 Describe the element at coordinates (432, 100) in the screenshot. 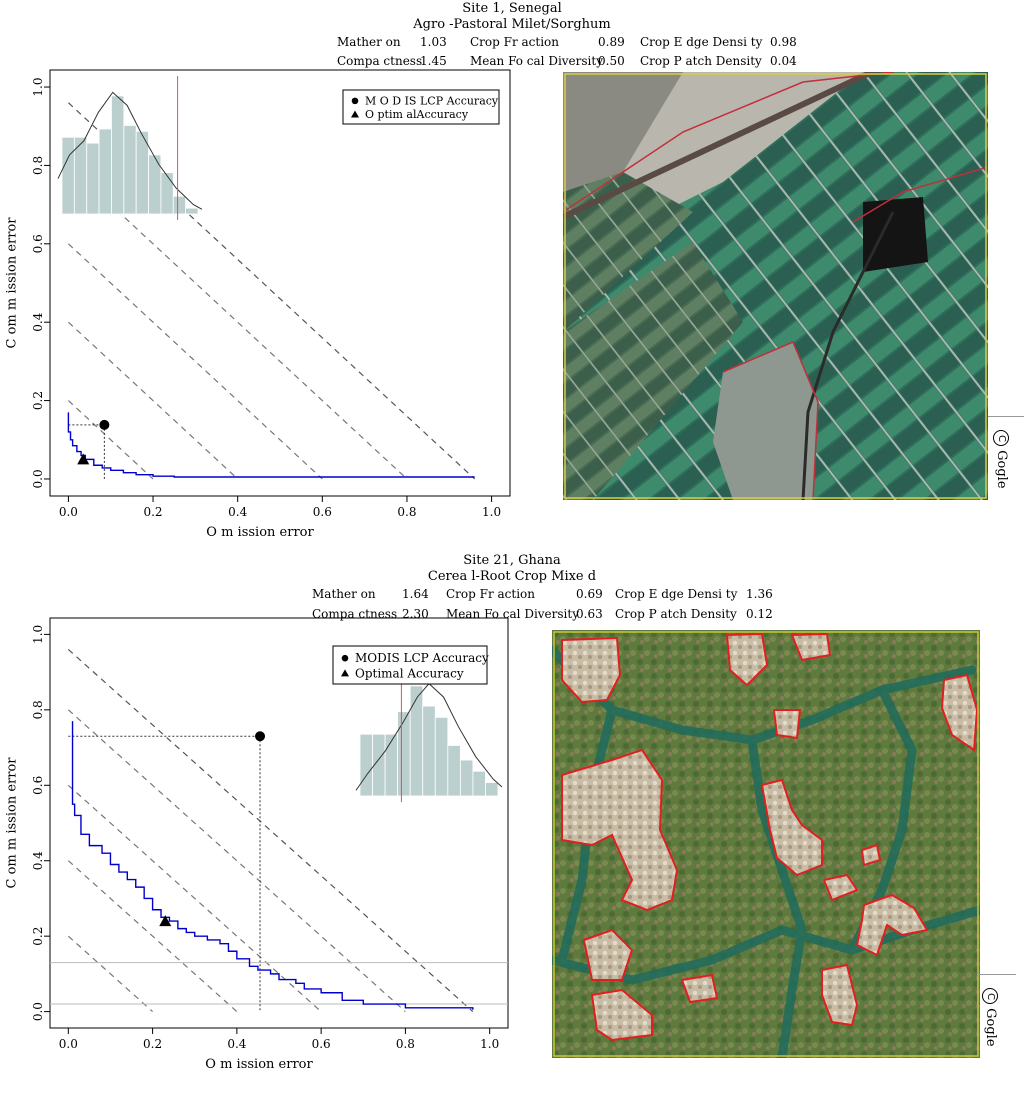

I see `legend-modis-label: M O D IS LCP Accuracy` at that location.